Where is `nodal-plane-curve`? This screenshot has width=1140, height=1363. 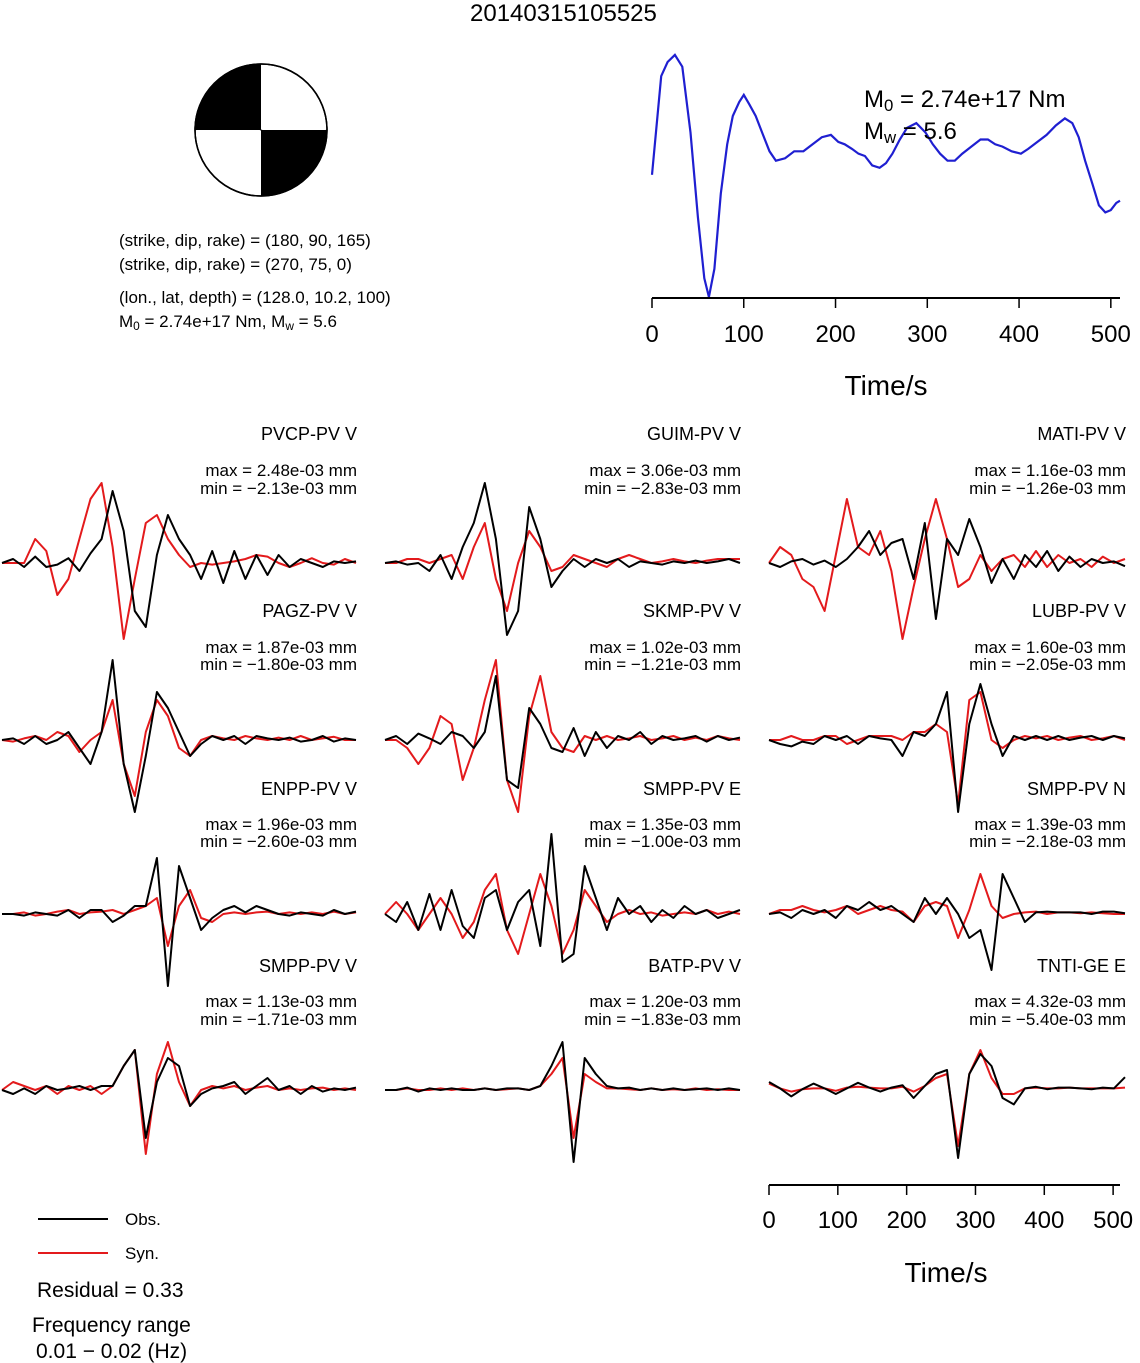
nodal-plane-curve is located at coordinates (261, 130).